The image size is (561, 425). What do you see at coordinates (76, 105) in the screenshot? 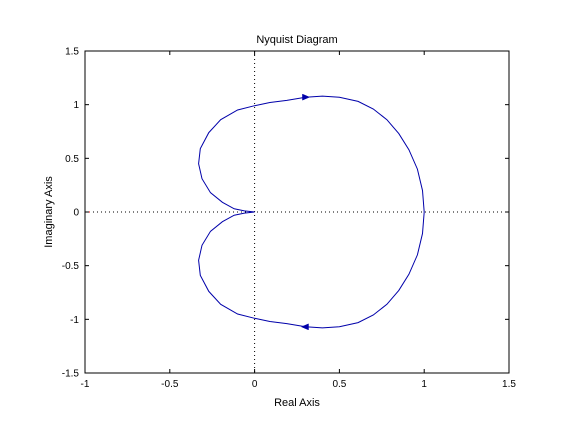
I see `y-tick-label: 1` at bounding box center [76, 105].